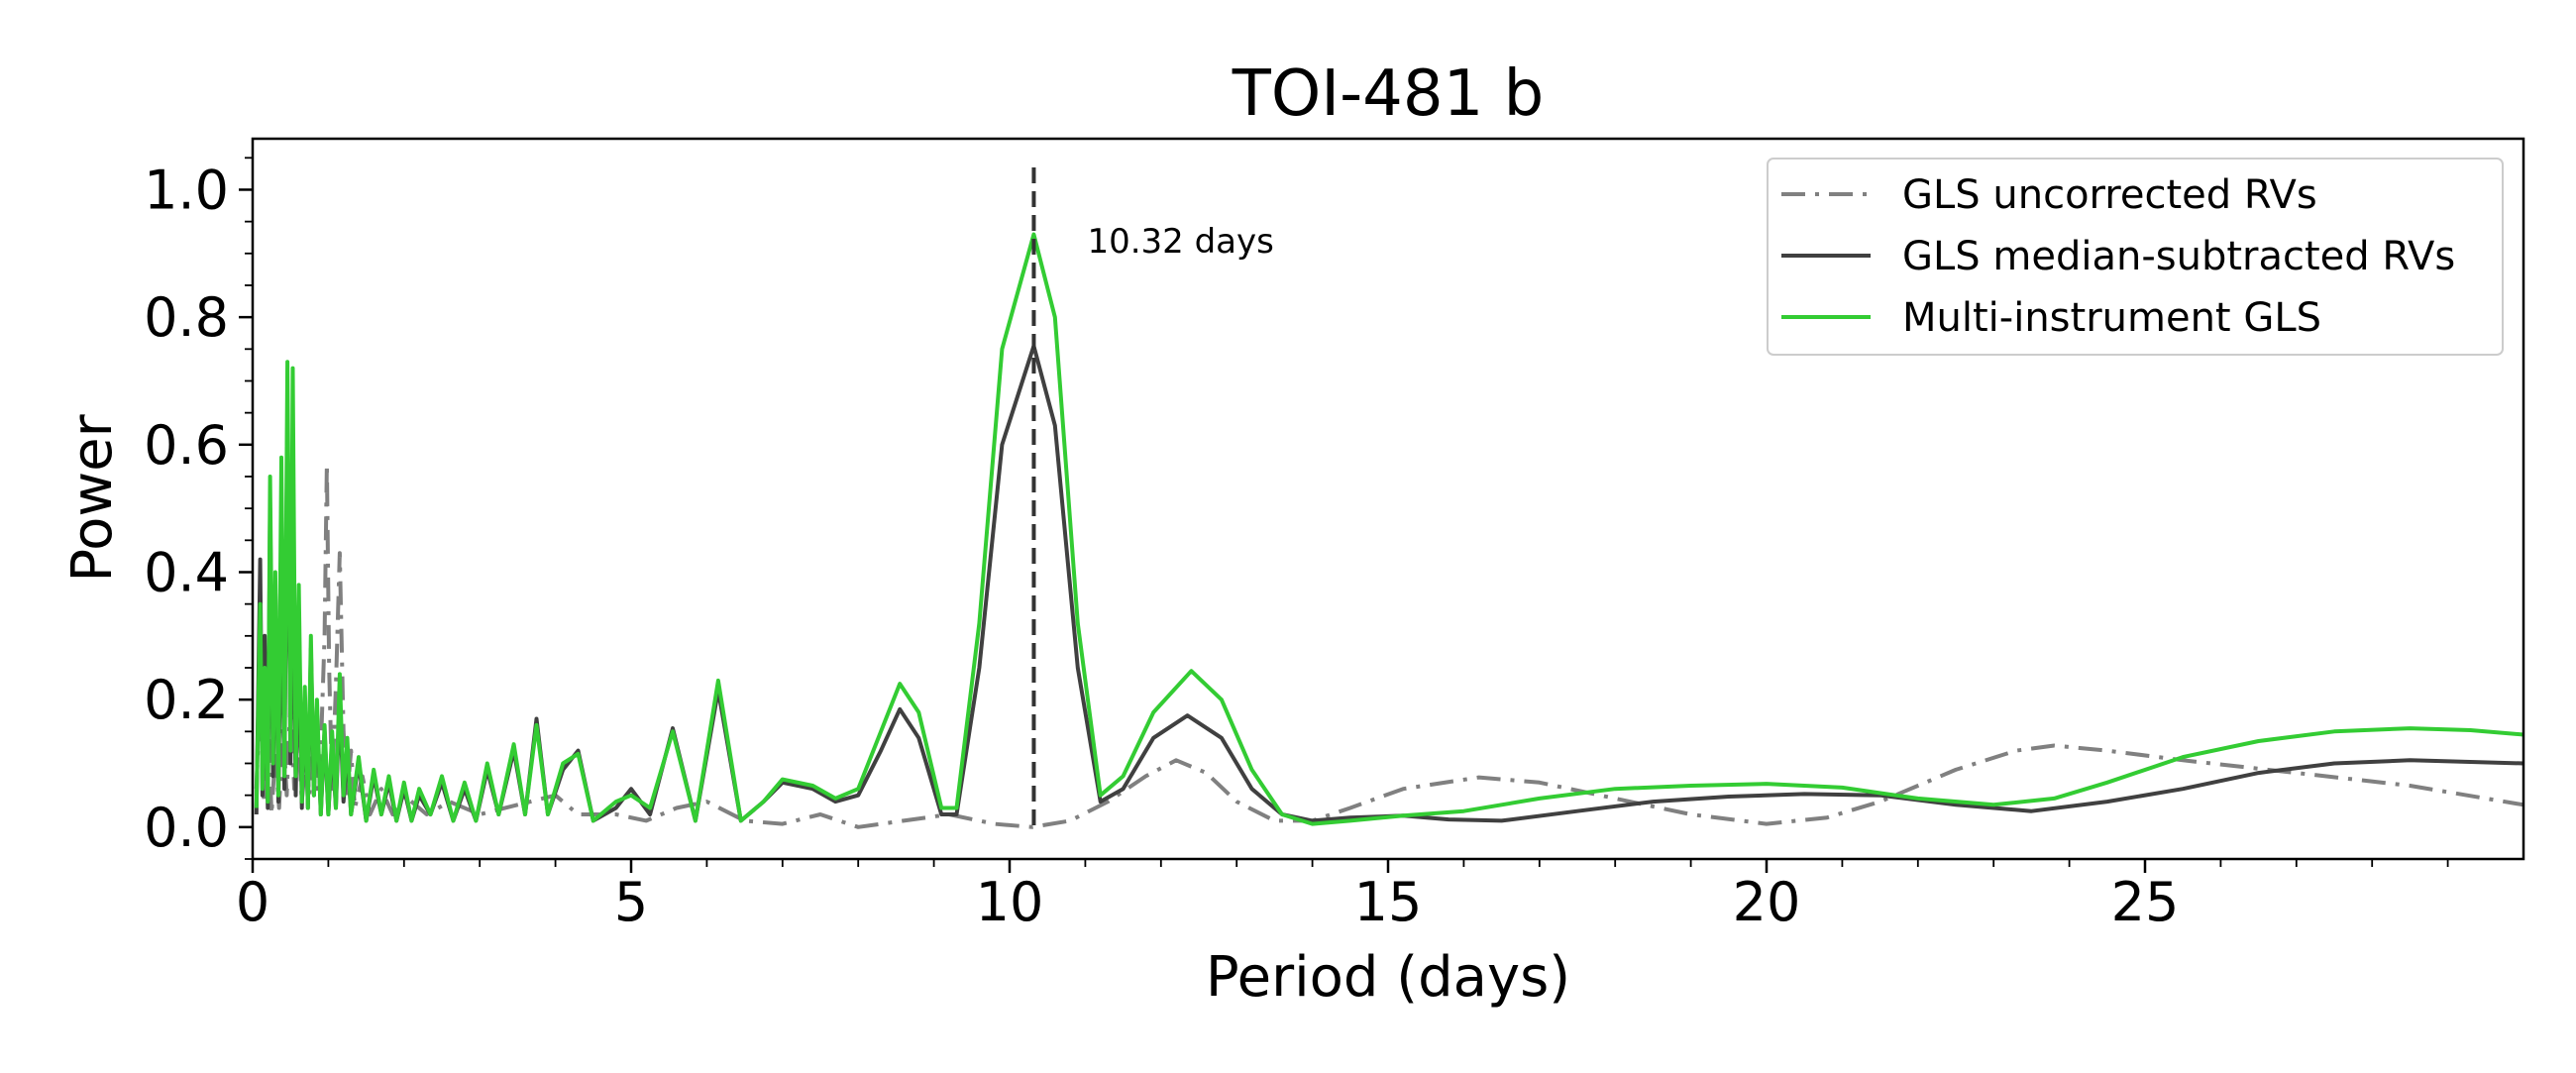 The height and width of the screenshot is (1073, 2576). What do you see at coordinates (1010, 902) in the screenshot?
I see `x-tick-label: 10` at bounding box center [1010, 902].